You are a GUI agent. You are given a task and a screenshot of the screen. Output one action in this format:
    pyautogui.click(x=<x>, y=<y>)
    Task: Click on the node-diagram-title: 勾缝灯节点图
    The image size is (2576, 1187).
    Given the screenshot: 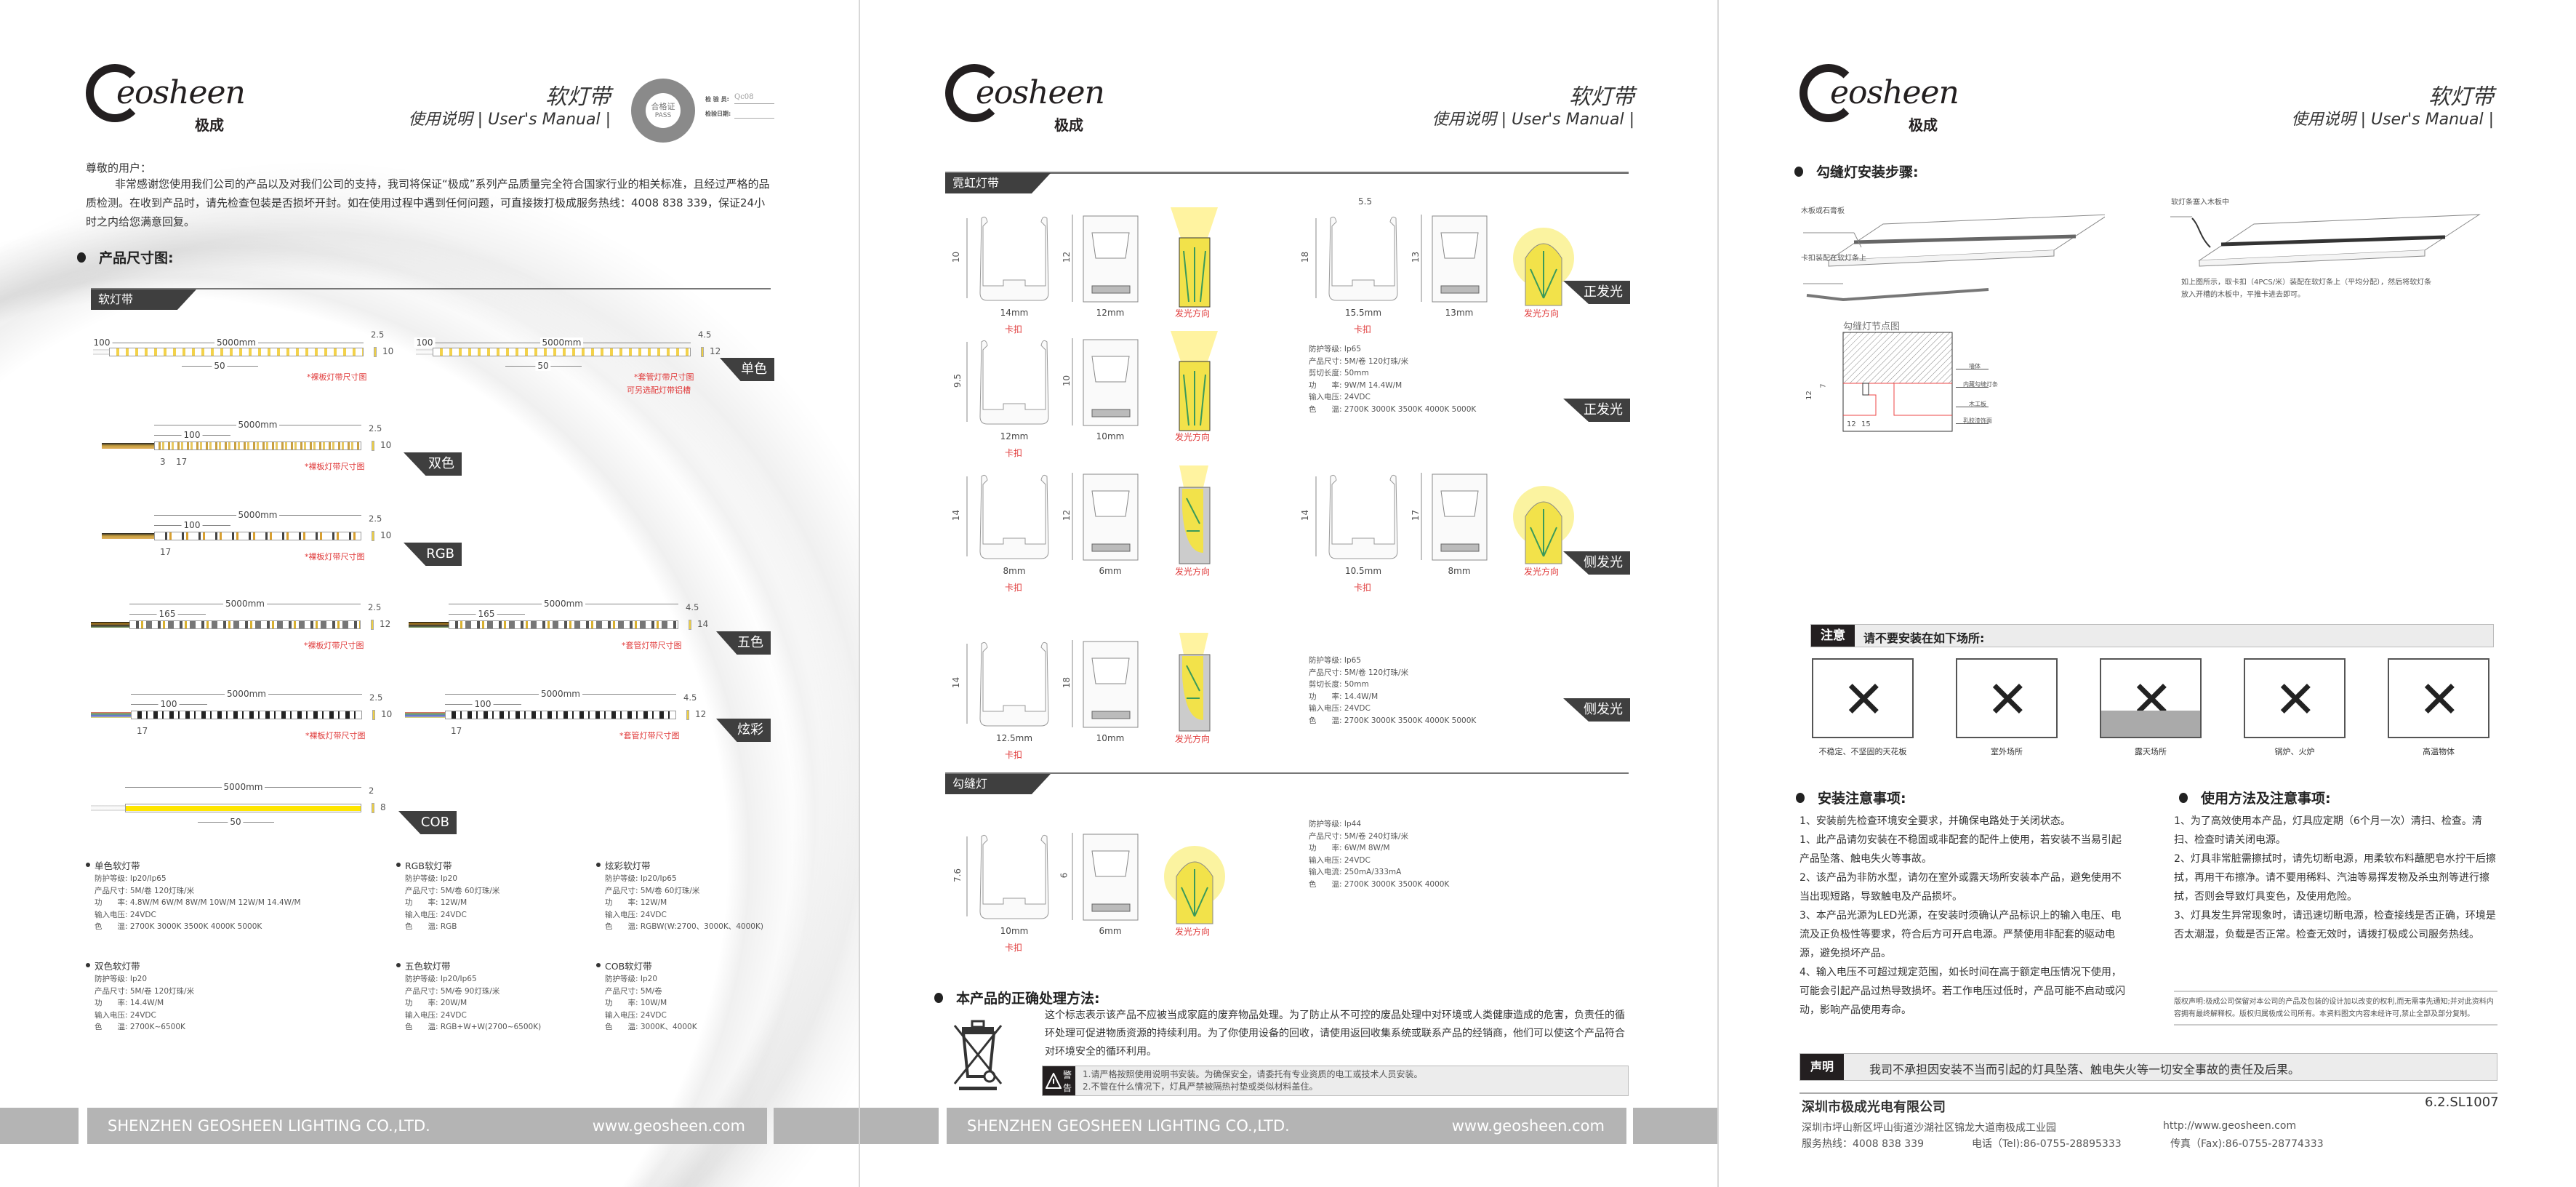 What is the action you would take?
    pyautogui.click(x=1872, y=326)
    